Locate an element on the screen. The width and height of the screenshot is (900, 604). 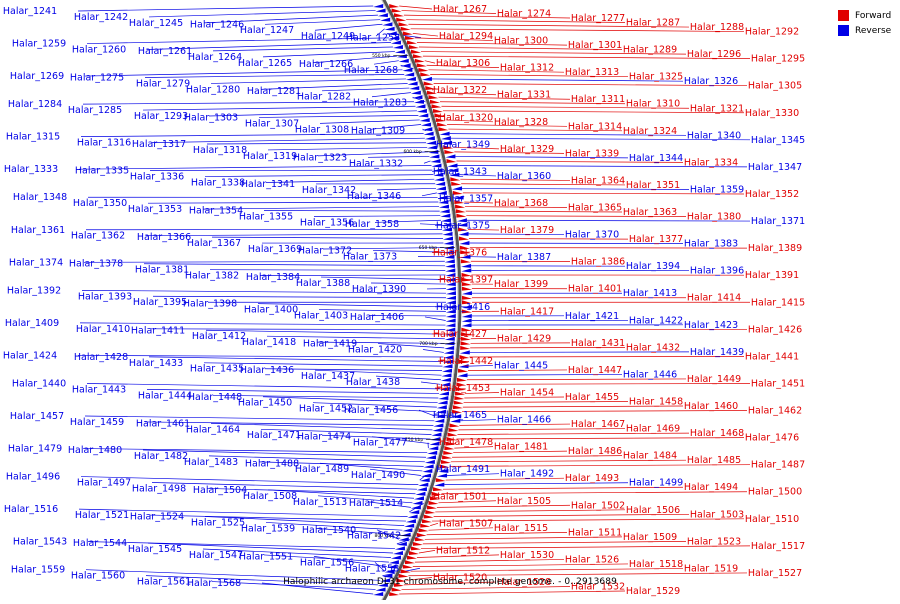
gene-label-forward: Halar_1295 is located at coordinates (778, 59).